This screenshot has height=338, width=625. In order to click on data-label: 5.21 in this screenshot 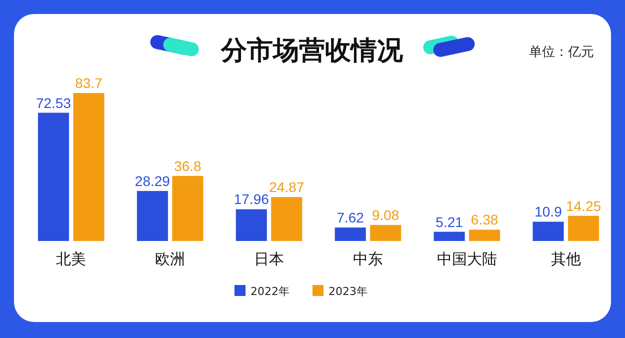, I will do `click(450, 222)`.